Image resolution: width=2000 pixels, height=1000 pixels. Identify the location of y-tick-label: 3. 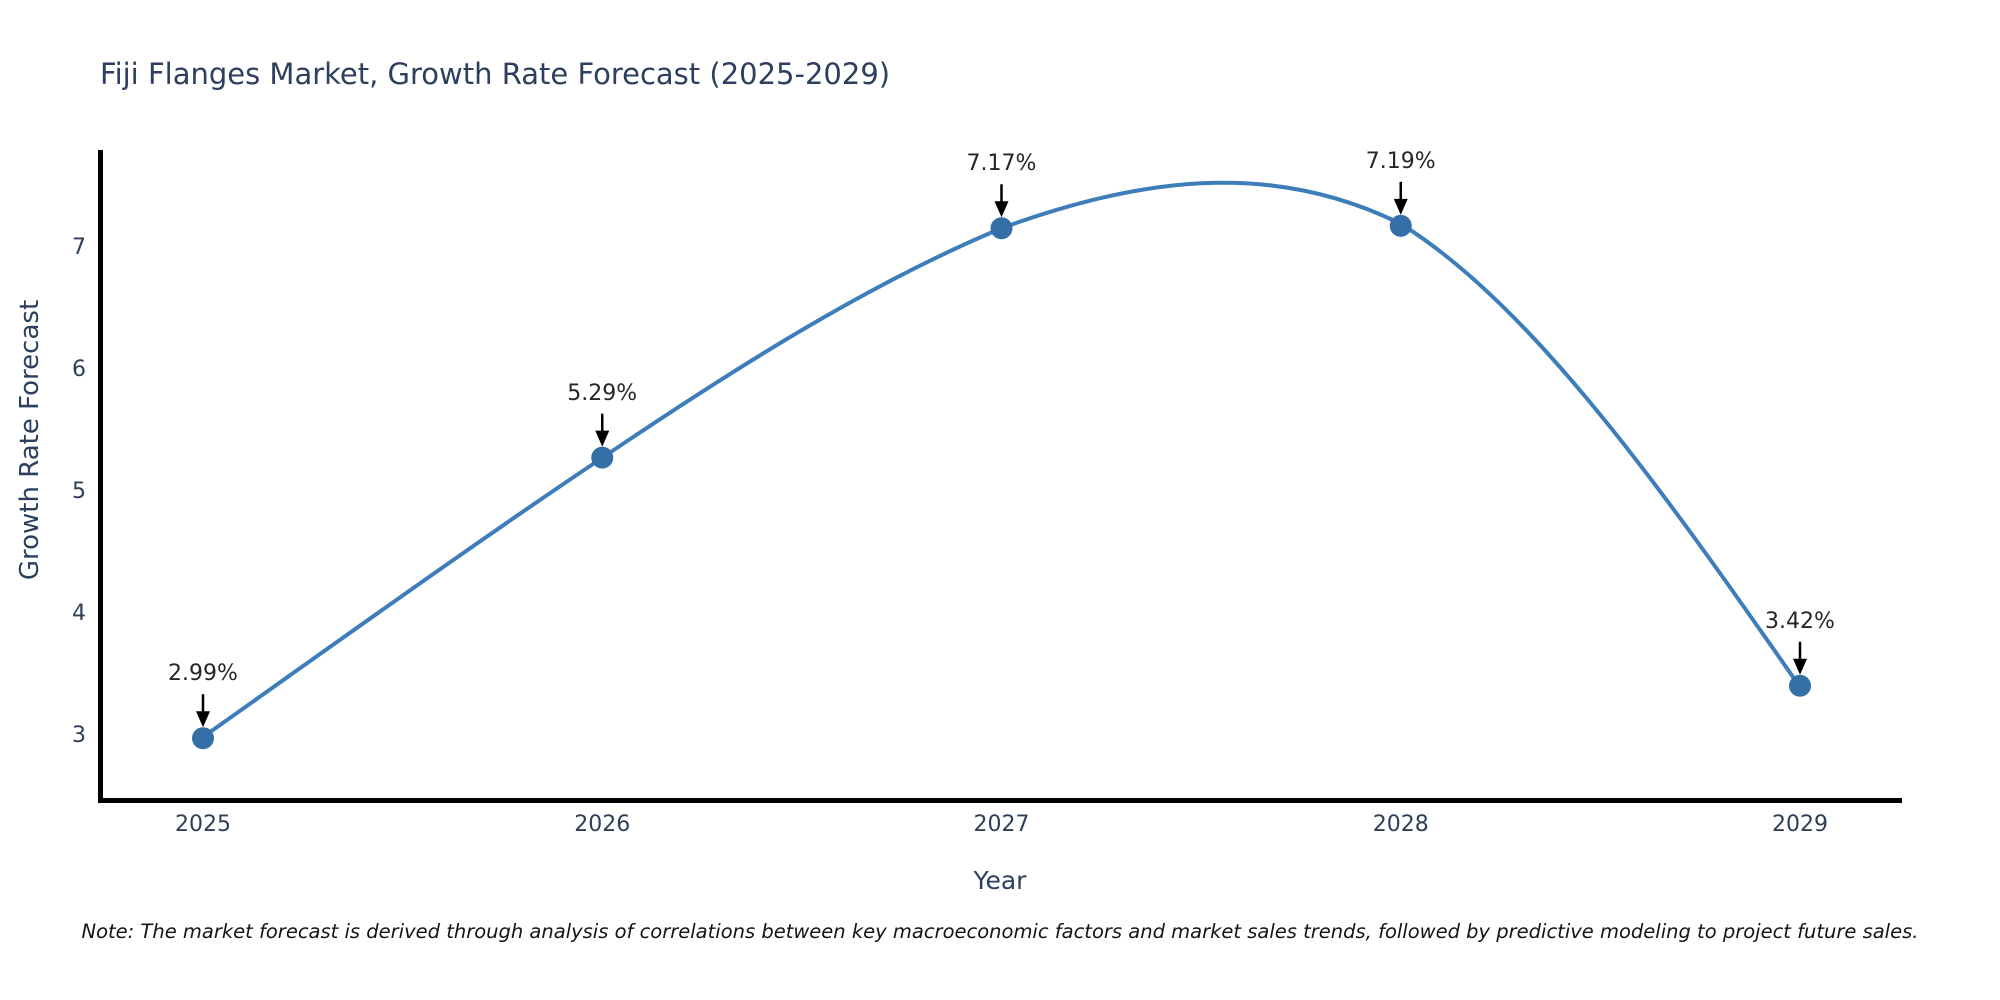
(79, 735).